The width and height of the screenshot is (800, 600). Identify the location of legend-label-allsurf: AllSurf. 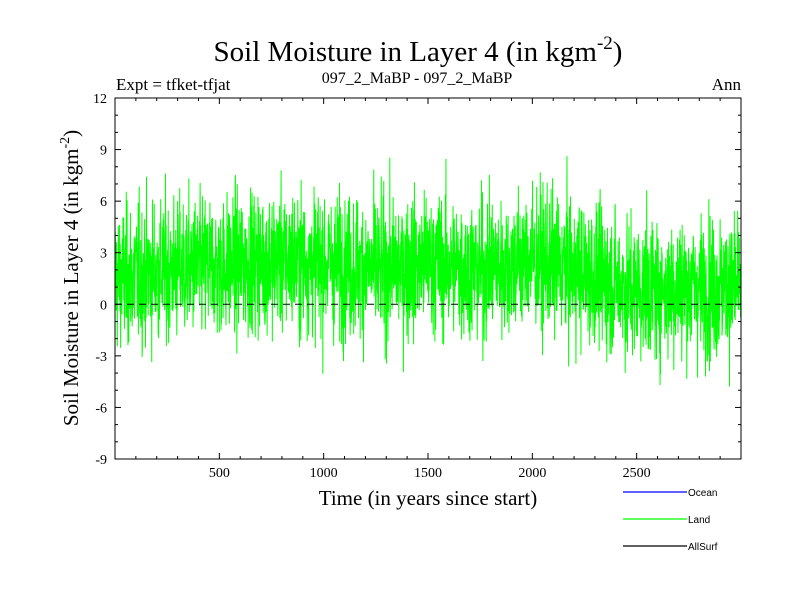
(703, 547).